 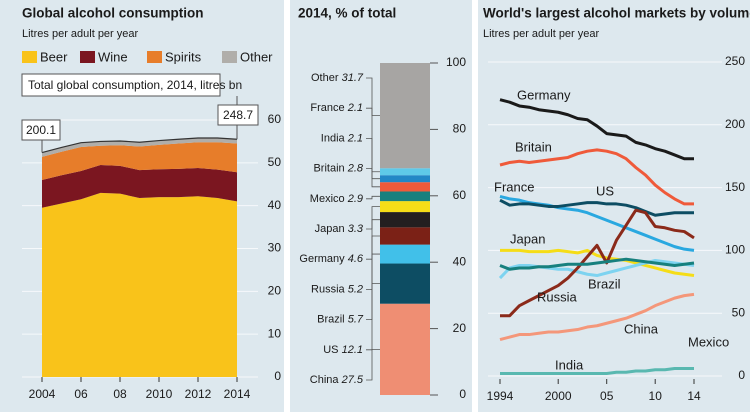 What do you see at coordinates (183, 56) in the screenshot?
I see `legend-label: Spirits` at bounding box center [183, 56].